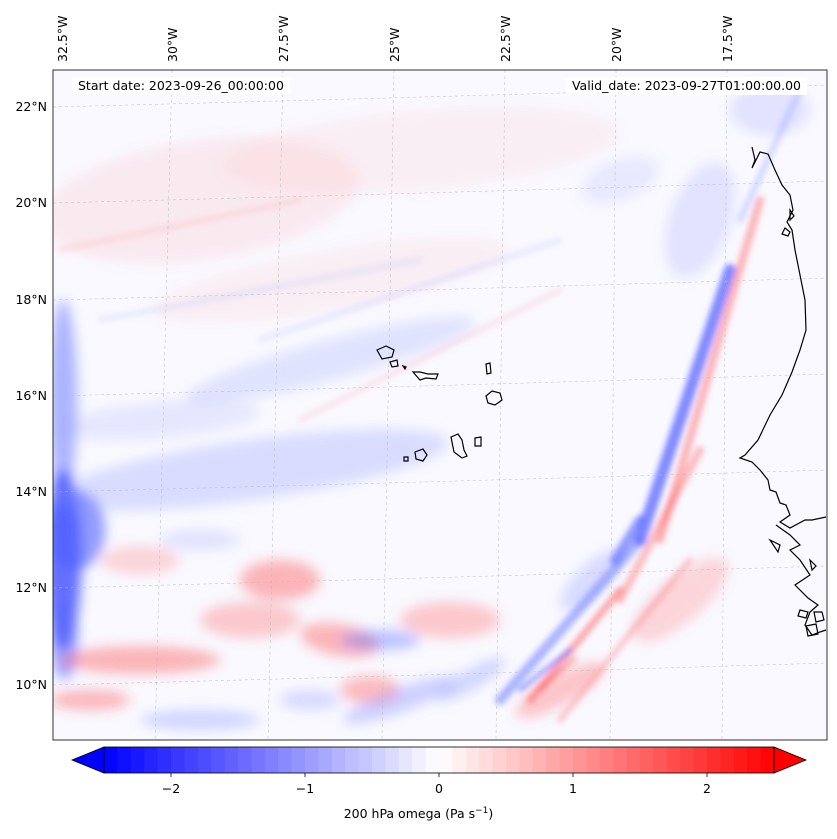  I want to click on colorbar-tick-label: 0, so click(439, 788).